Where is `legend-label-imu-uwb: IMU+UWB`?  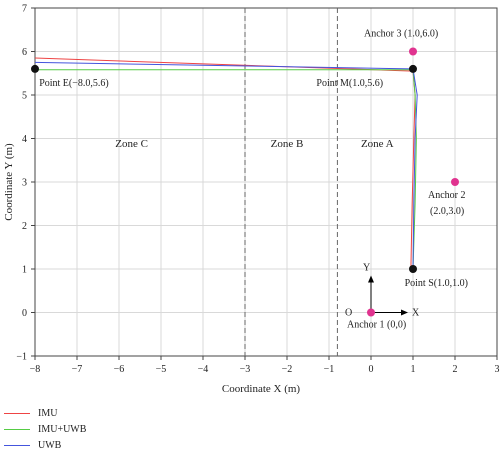
legend-label-imu-uwb: IMU+UWB is located at coordinates (62, 429).